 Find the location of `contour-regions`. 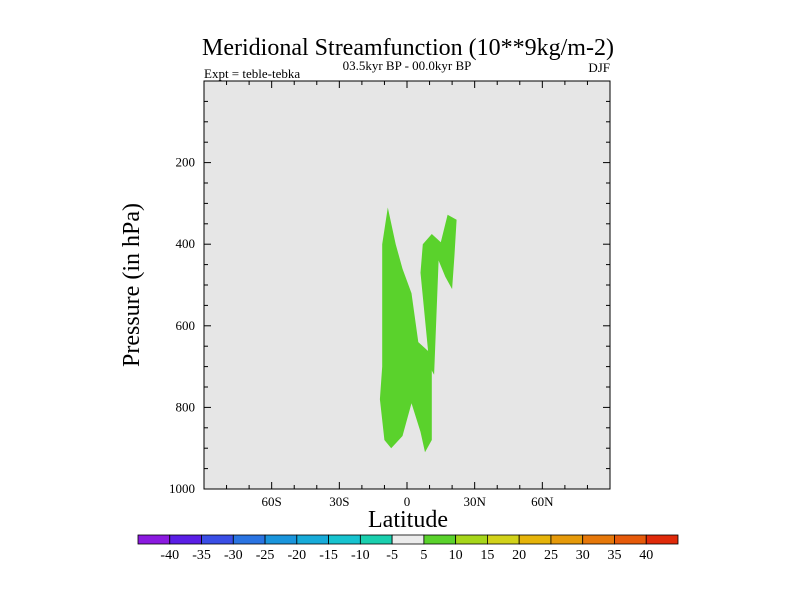

contour-regions is located at coordinates (418, 330).